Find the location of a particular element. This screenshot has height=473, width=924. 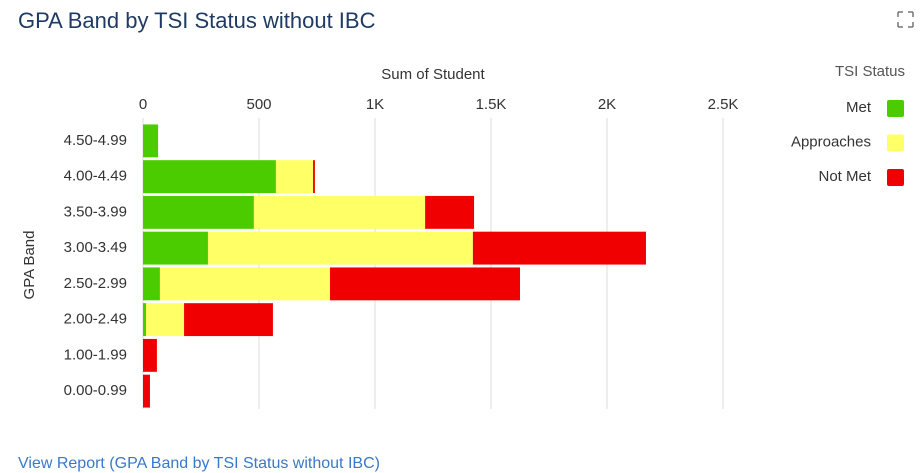

y-axis-title: GPA Band is located at coordinates (29, 265).